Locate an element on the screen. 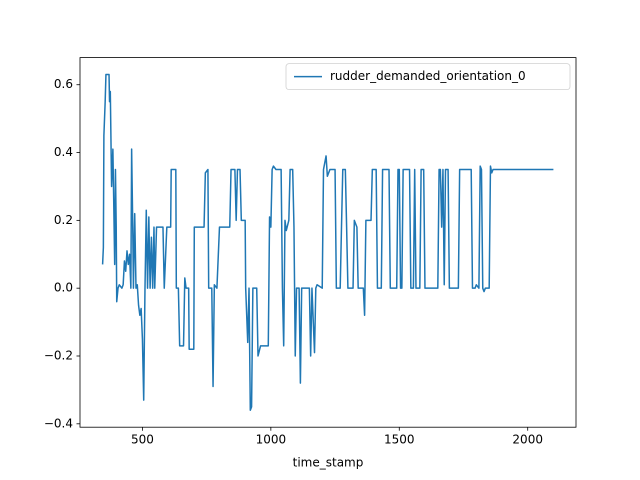 The width and height of the screenshot is (640, 480). y-tick-label: −0.4 is located at coordinates (58, 423).